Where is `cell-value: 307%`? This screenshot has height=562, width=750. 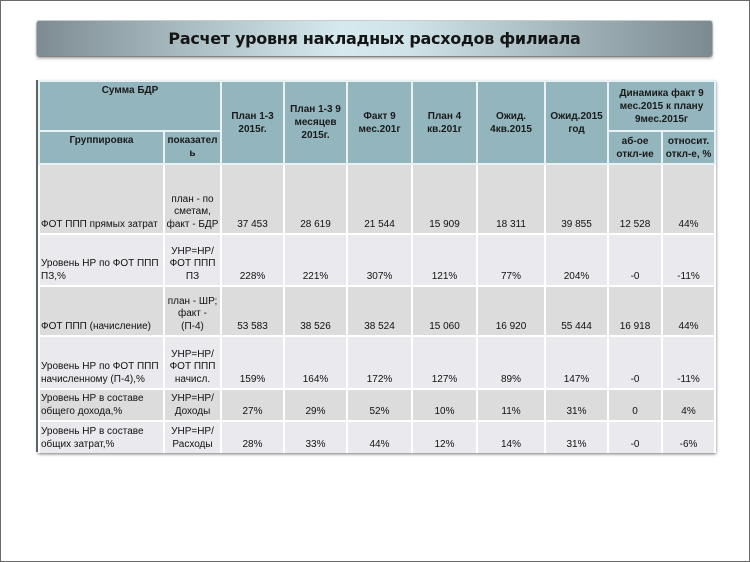
cell-value: 307% is located at coordinates (380, 259).